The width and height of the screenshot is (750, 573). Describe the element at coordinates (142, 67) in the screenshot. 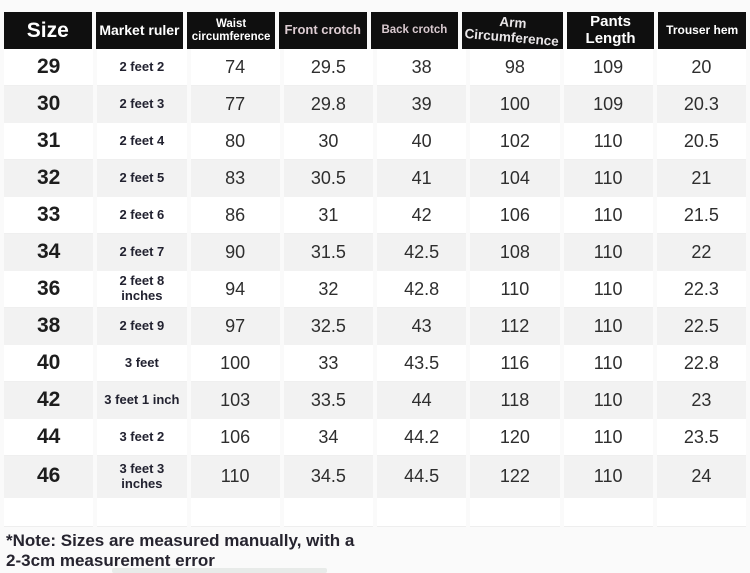

I see `cell-market-ruler-size-29: 2 feet 2` at that location.